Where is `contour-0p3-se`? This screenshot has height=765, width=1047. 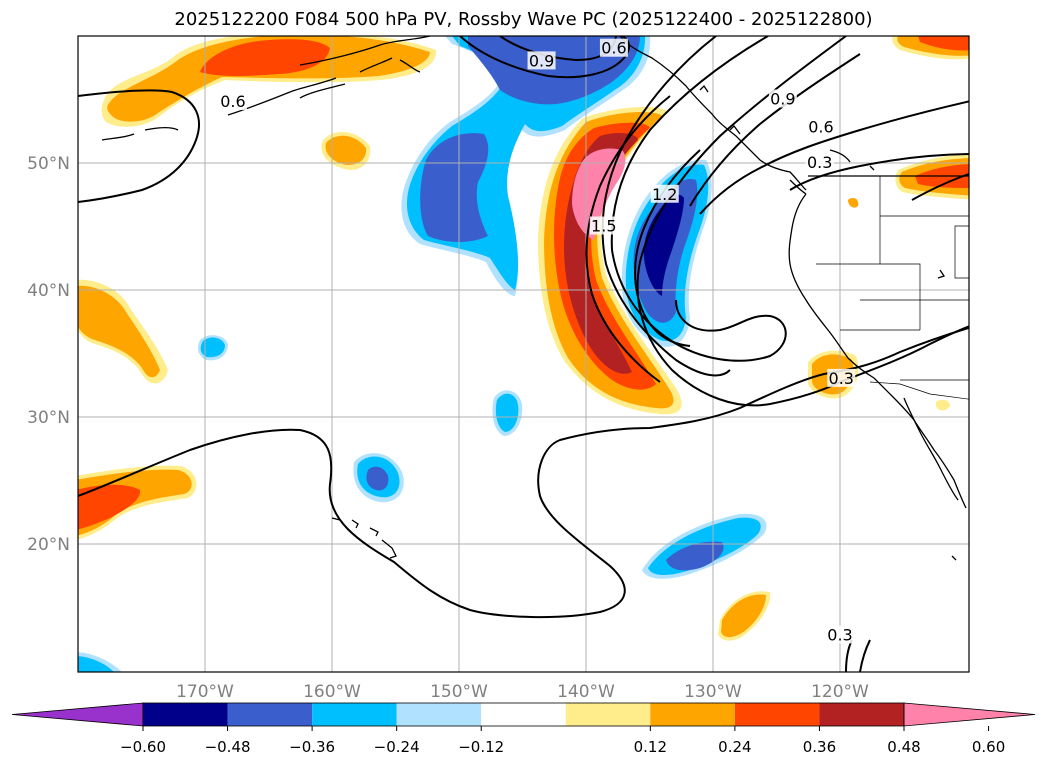 contour-0p3-se is located at coordinates (858, 655).